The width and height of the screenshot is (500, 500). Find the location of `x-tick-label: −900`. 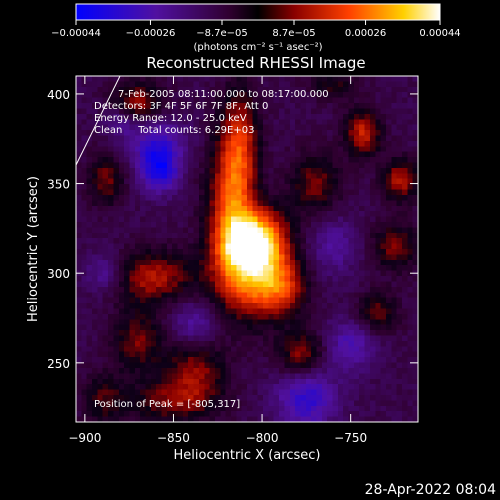

x-tick-label: −900 is located at coordinates (84, 438).